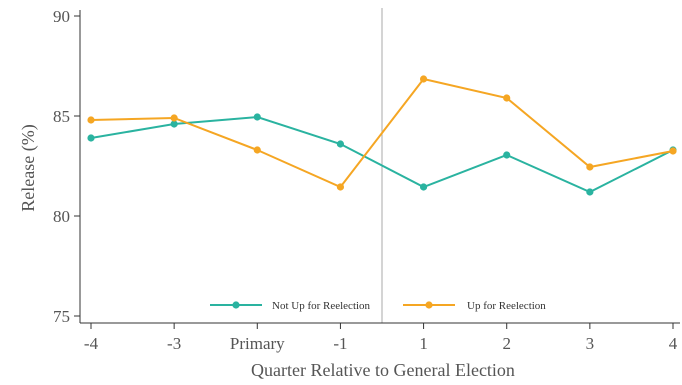  Describe the element at coordinates (257, 343) in the screenshot. I see `x-tick-label: Primary` at that location.